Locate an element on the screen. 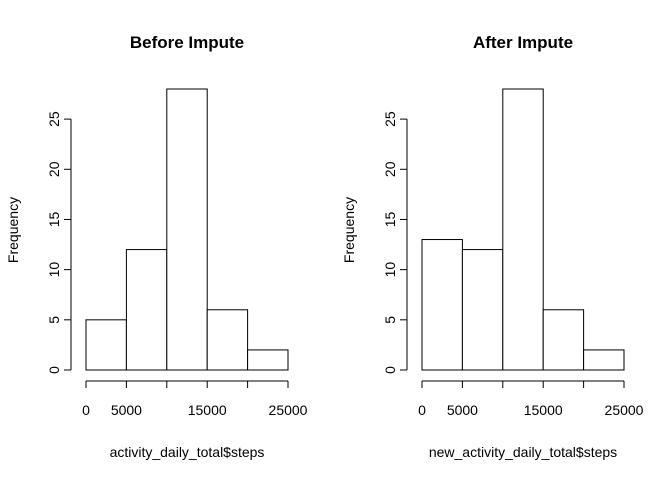 This screenshot has height=485, width=672. chart-title: Before Impute is located at coordinates (187, 42).